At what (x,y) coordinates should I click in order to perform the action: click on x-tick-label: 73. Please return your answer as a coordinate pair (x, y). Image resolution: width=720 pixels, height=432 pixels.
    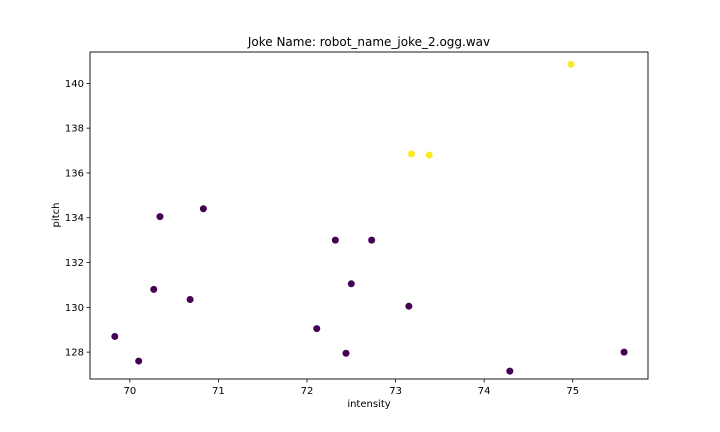
    Looking at the image, I should click on (395, 391).